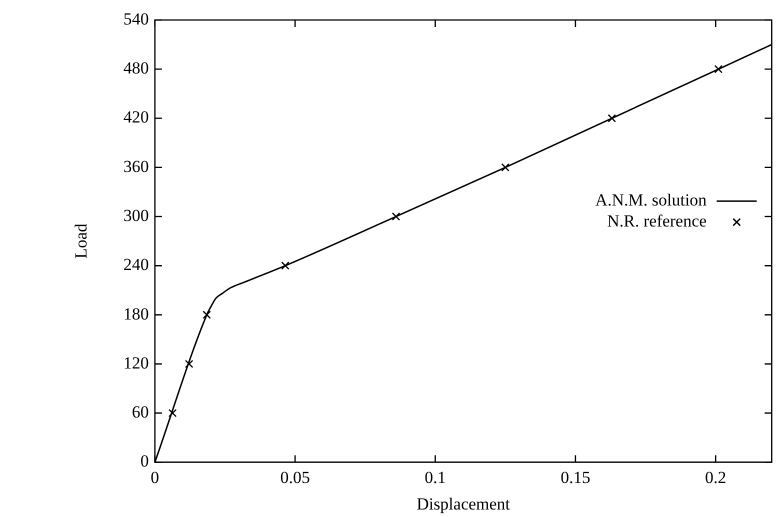  What do you see at coordinates (657, 221) in the screenshot?
I see `legend-label: N.R. reference` at bounding box center [657, 221].